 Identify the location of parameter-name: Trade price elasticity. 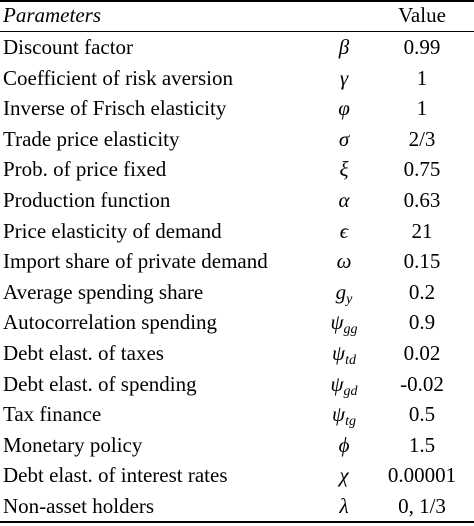
(91, 138).